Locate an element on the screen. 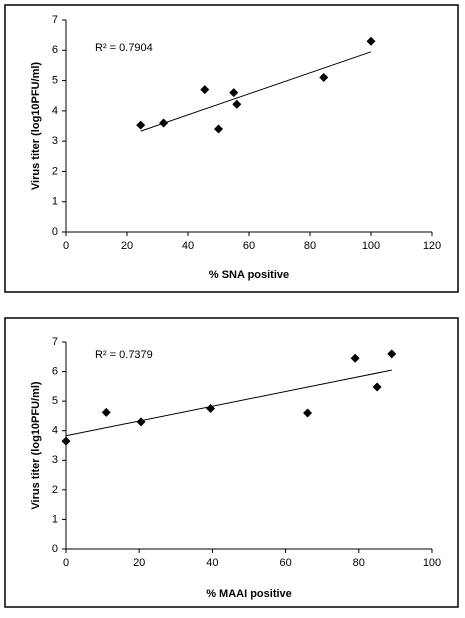 The image size is (465, 618). r-squared-annotation: R² = 0.7904 is located at coordinates (124, 48).